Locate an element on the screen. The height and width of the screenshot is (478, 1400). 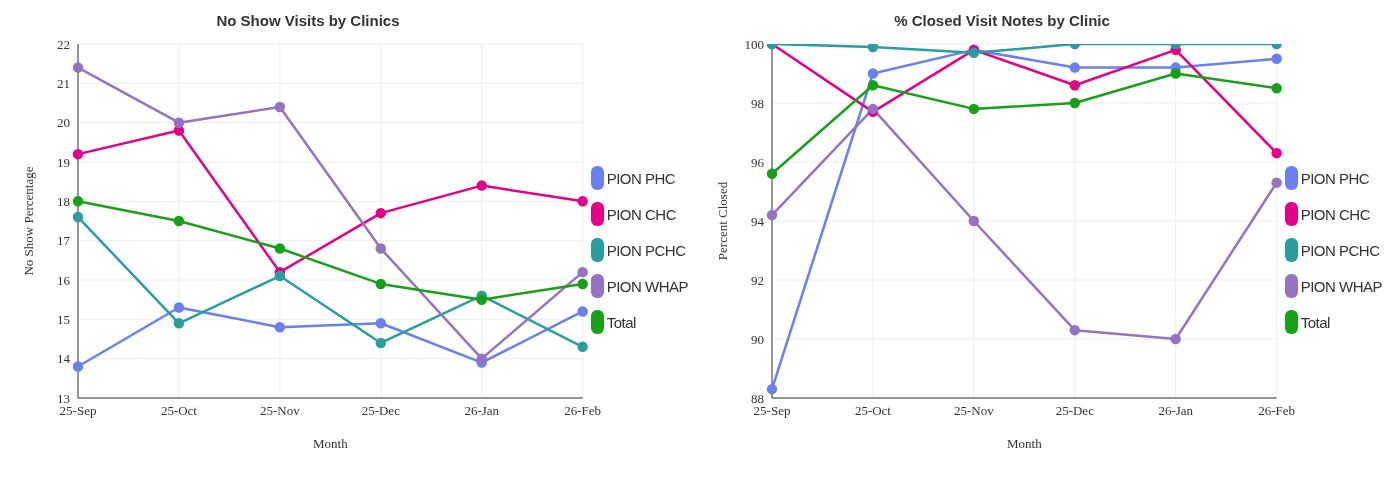
y-tick-label: 92 is located at coordinates (757, 280).